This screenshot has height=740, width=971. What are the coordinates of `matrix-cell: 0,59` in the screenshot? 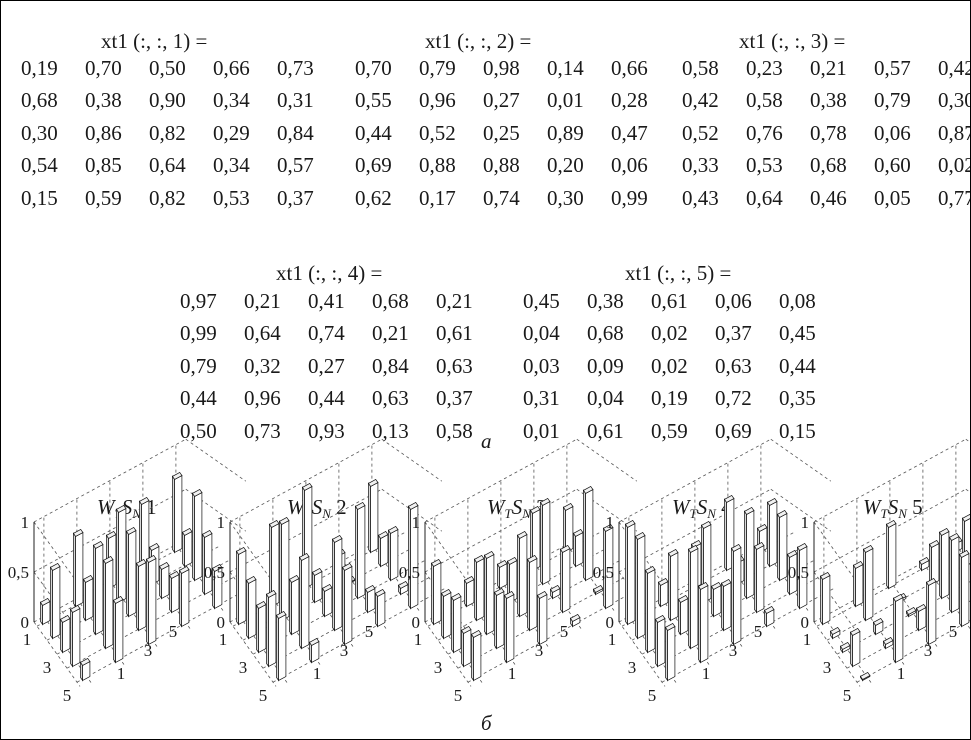 It's located at (669, 430).